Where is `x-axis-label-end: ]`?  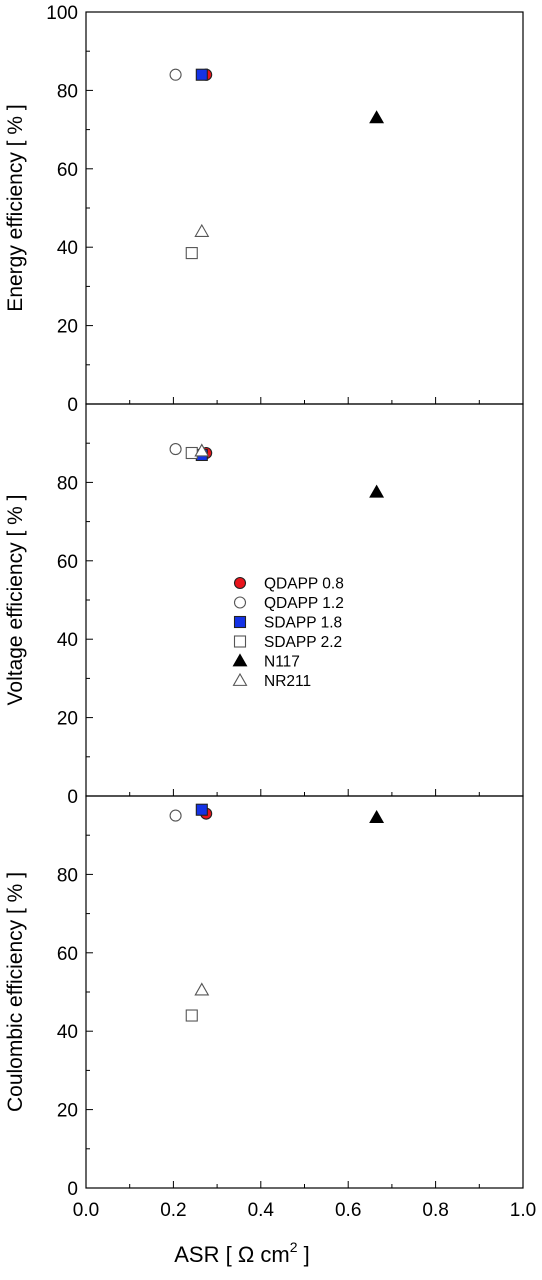 x-axis-label-end: ] is located at coordinates (304, 1254).